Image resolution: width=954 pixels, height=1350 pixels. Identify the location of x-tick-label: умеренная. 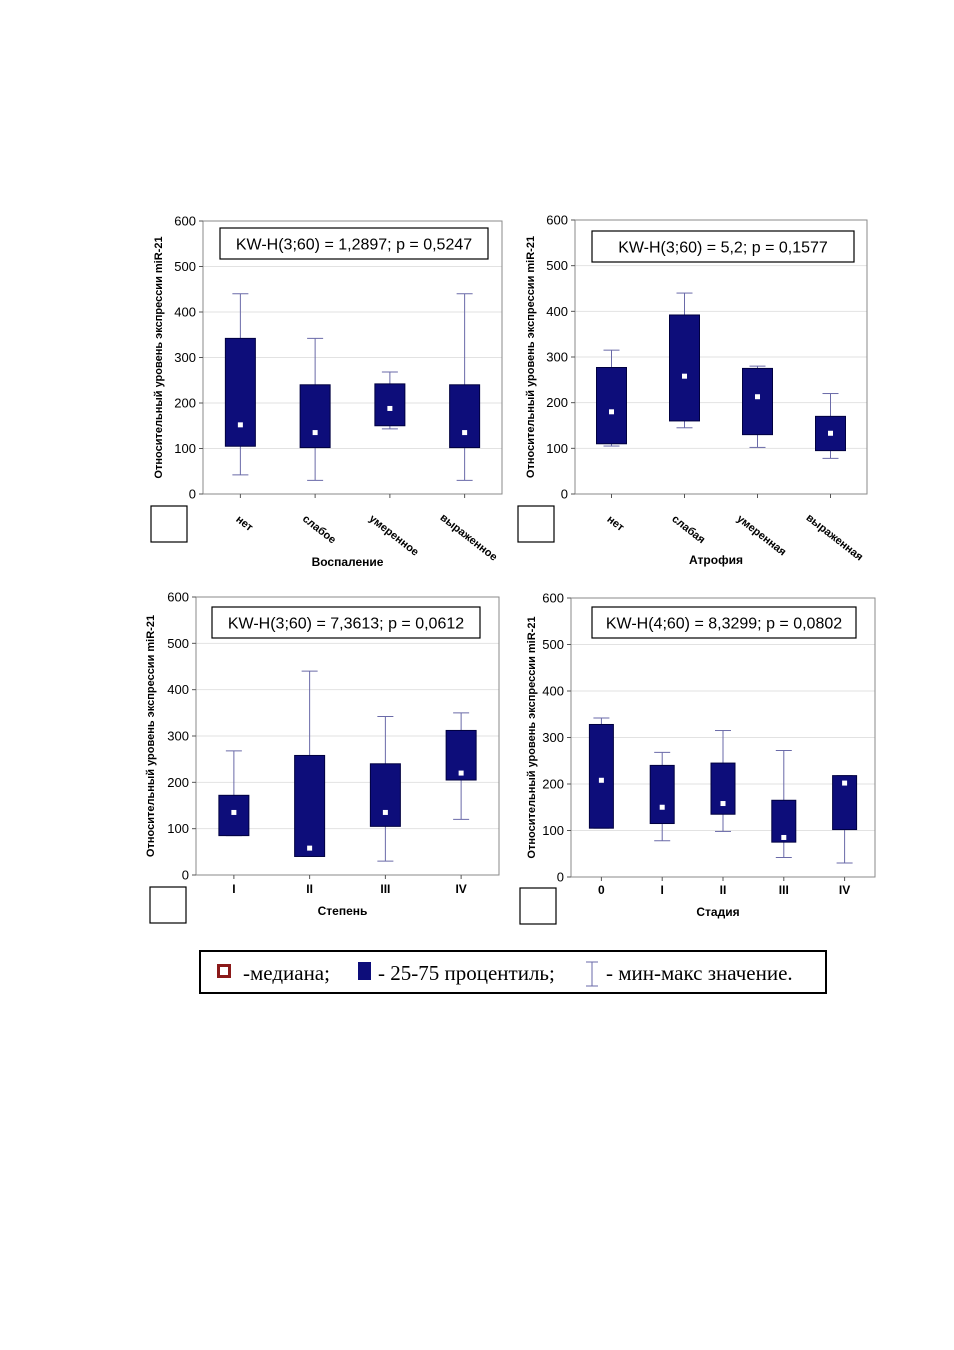
(761, 536).